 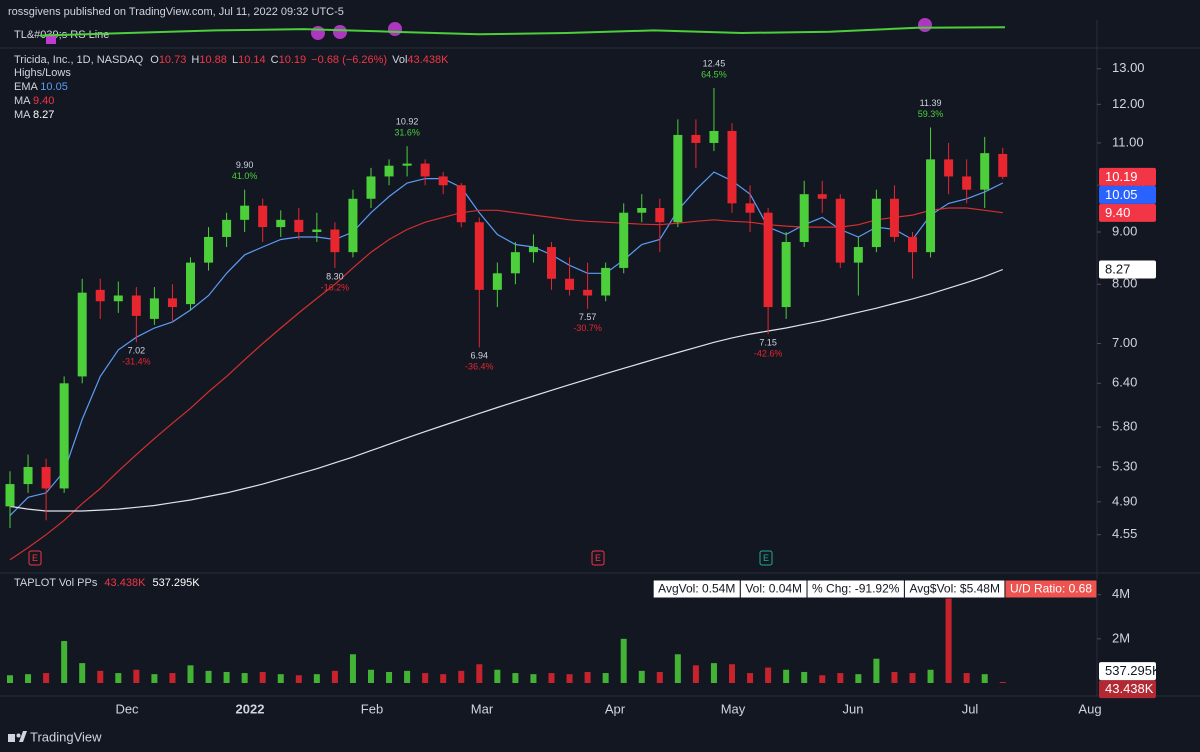 I want to click on annotation-change: -30.7%, so click(x=587, y=328).